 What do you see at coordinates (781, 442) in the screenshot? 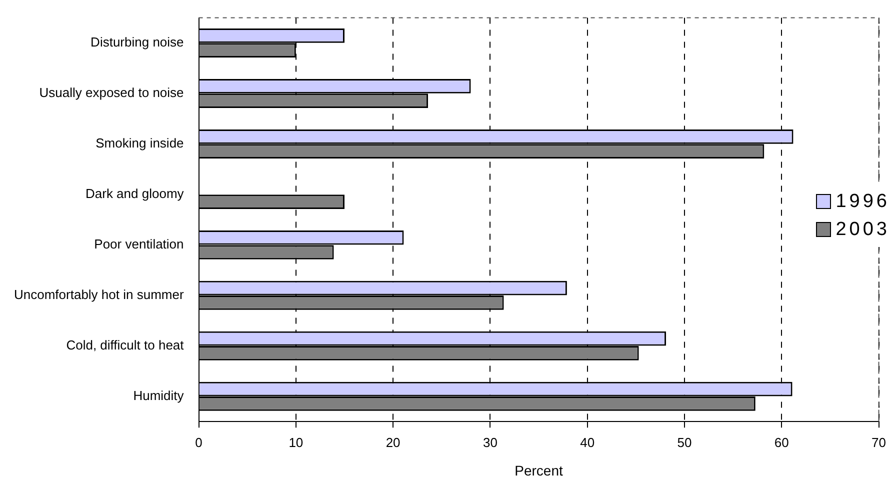
I see `x-tick-label: 60` at bounding box center [781, 442].